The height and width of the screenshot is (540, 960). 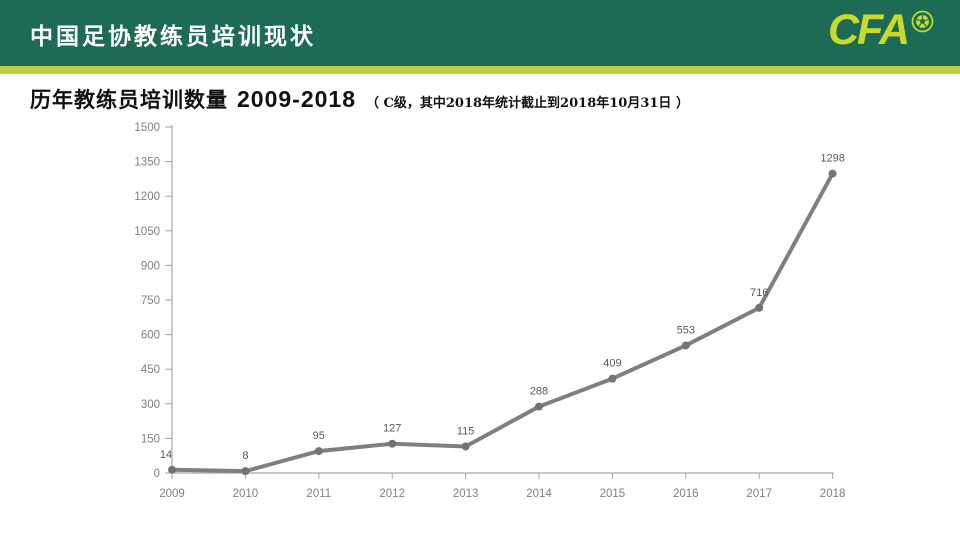 I want to click on x-tick-label: 2014, so click(x=539, y=494).